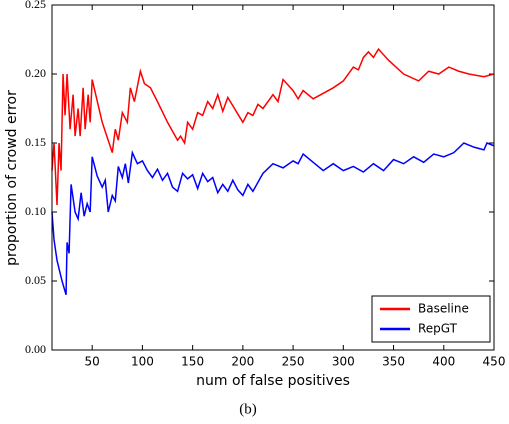 Image resolution: width=509 pixels, height=424 pixels. What do you see at coordinates (293, 362) in the screenshot?
I see `x-tick-label: 250` at bounding box center [293, 362].